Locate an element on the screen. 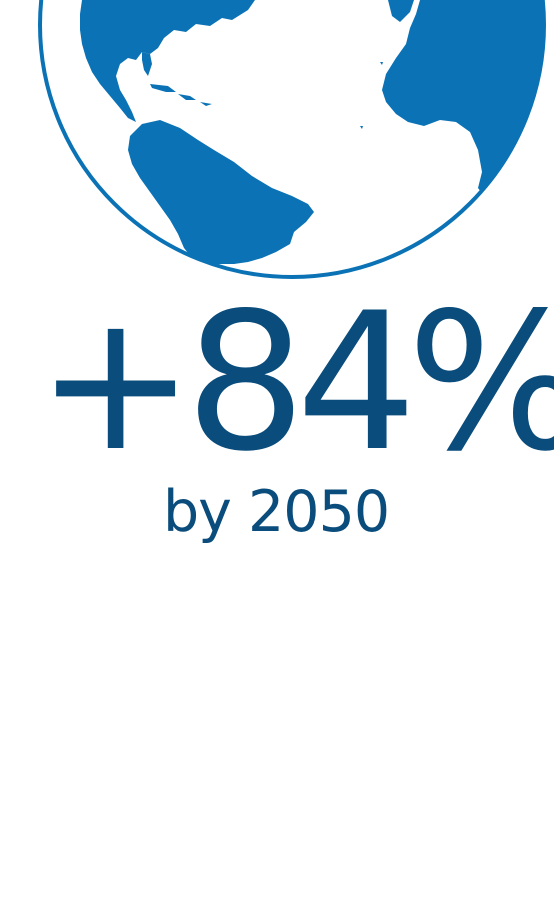  florida-shape is located at coordinates (147, 64).